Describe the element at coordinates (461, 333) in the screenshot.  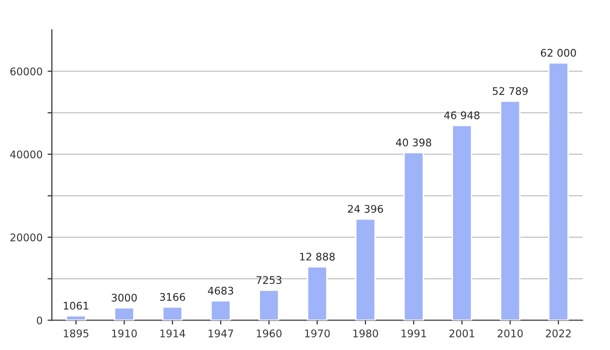
I see `x-tick-label: 2001` at that location.